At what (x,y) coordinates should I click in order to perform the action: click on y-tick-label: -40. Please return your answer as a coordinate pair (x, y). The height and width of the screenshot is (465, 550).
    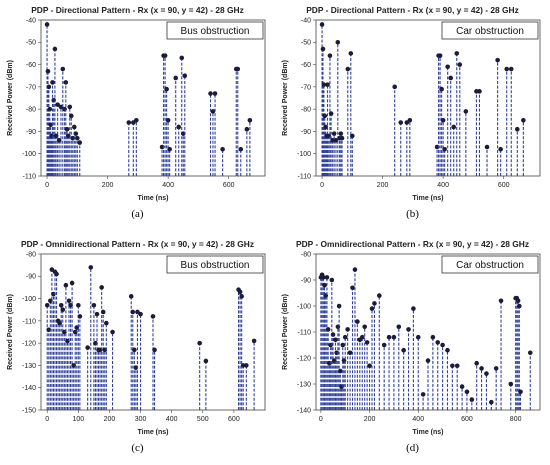
    Looking at the image, I should click on (31, 20).